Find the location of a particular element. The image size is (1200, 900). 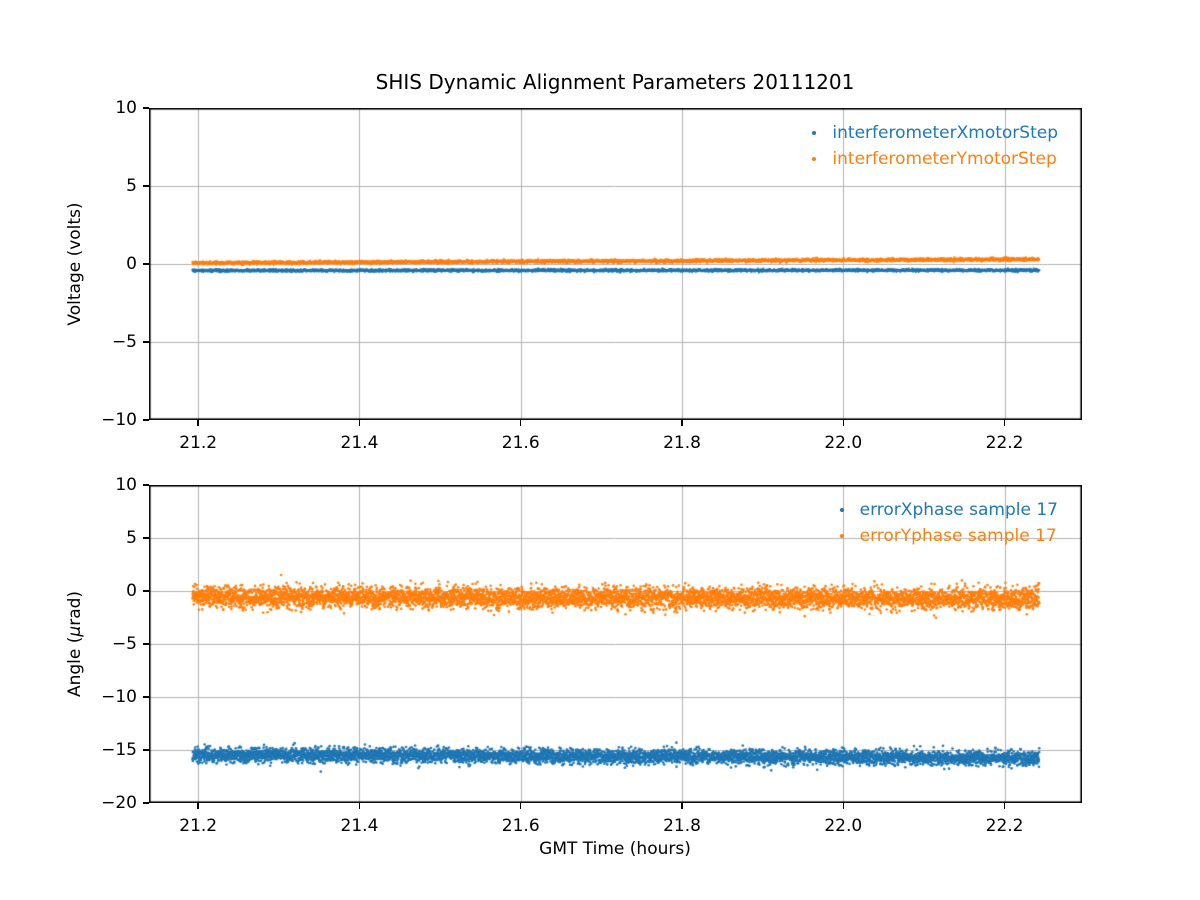

legend-label: errorXphase sample 17 is located at coordinates (958, 510).